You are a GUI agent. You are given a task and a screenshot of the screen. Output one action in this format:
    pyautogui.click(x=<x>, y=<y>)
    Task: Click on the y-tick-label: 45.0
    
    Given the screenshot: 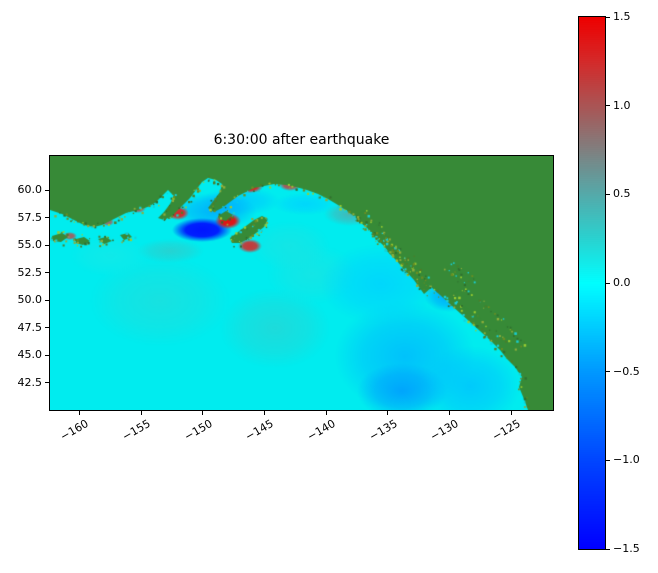 What is the action you would take?
    pyautogui.click(x=30, y=355)
    